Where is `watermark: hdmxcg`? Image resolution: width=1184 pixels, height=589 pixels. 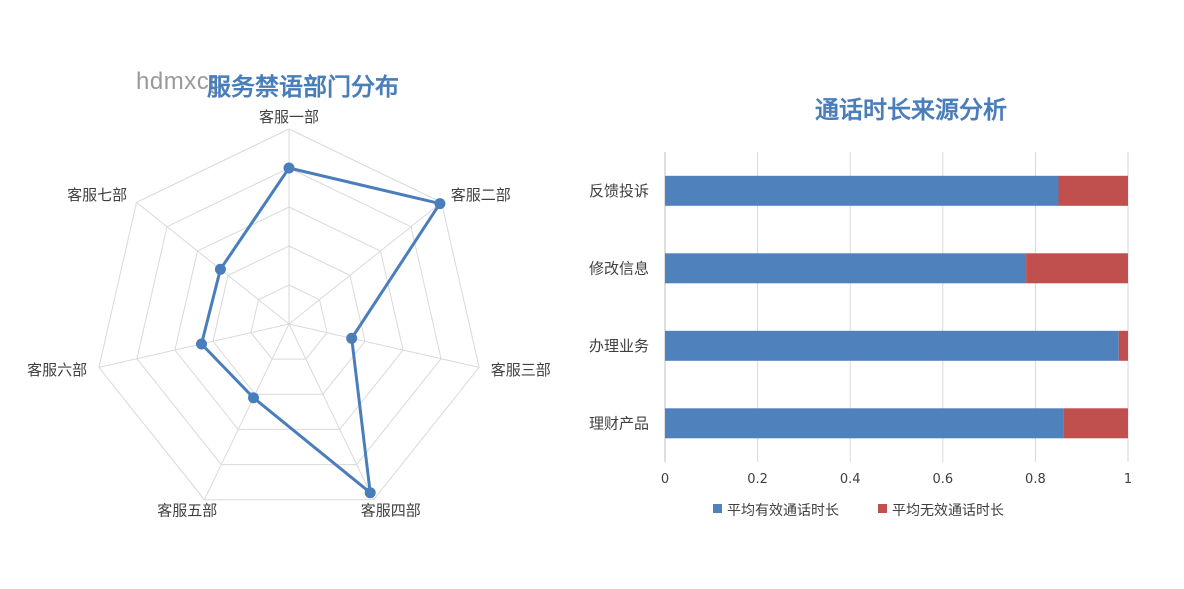
watermark: hdmxcg is located at coordinates (180, 81).